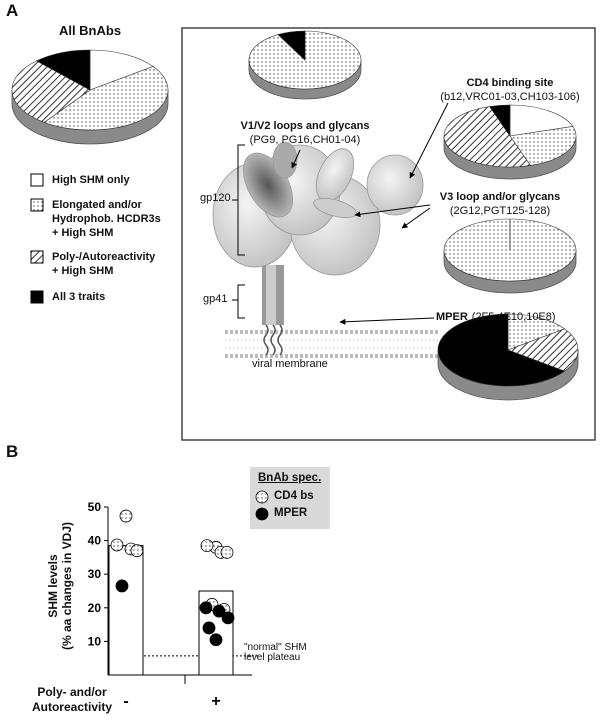 The height and width of the screenshot is (721, 601). What do you see at coordinates (125, 701) in the screenshot?
I see `x-tick-label: -` at bounding box center [125, 701].